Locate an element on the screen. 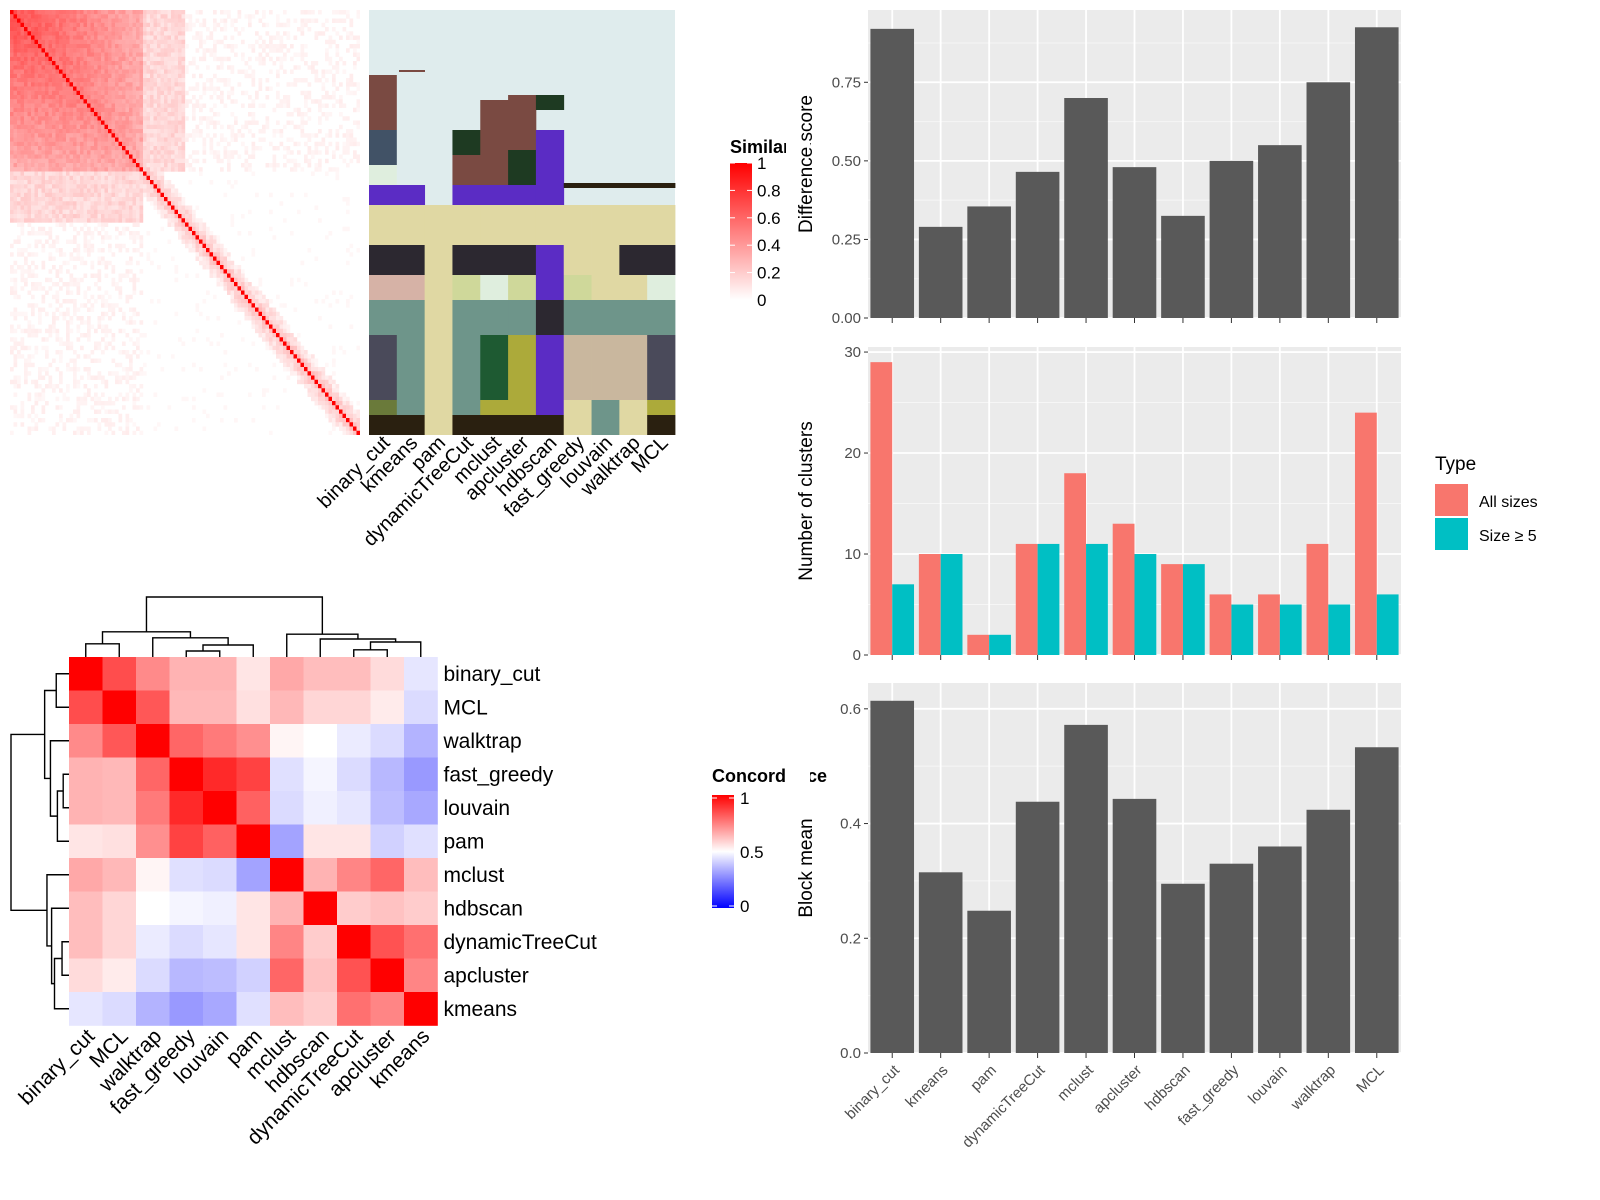  difference-score-panel: 0.00 0.25 0.50 0.75 Difference score is located at coordinates (1098, 168).